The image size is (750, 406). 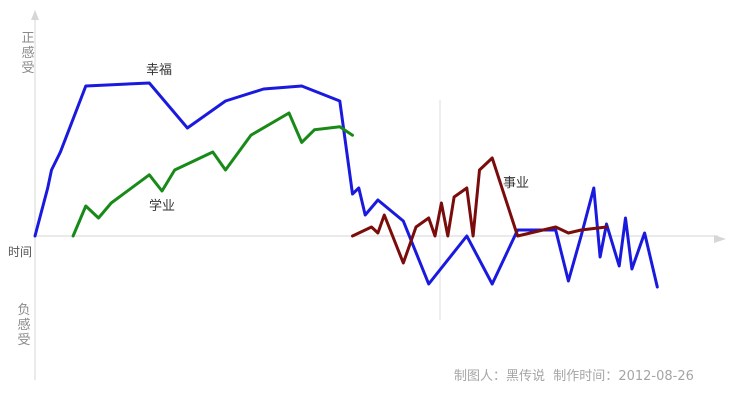 What do you see at coordinates (516, 183) in the screenshot?
I see `series-label-career: 事业` at bounding box center [516, 183].